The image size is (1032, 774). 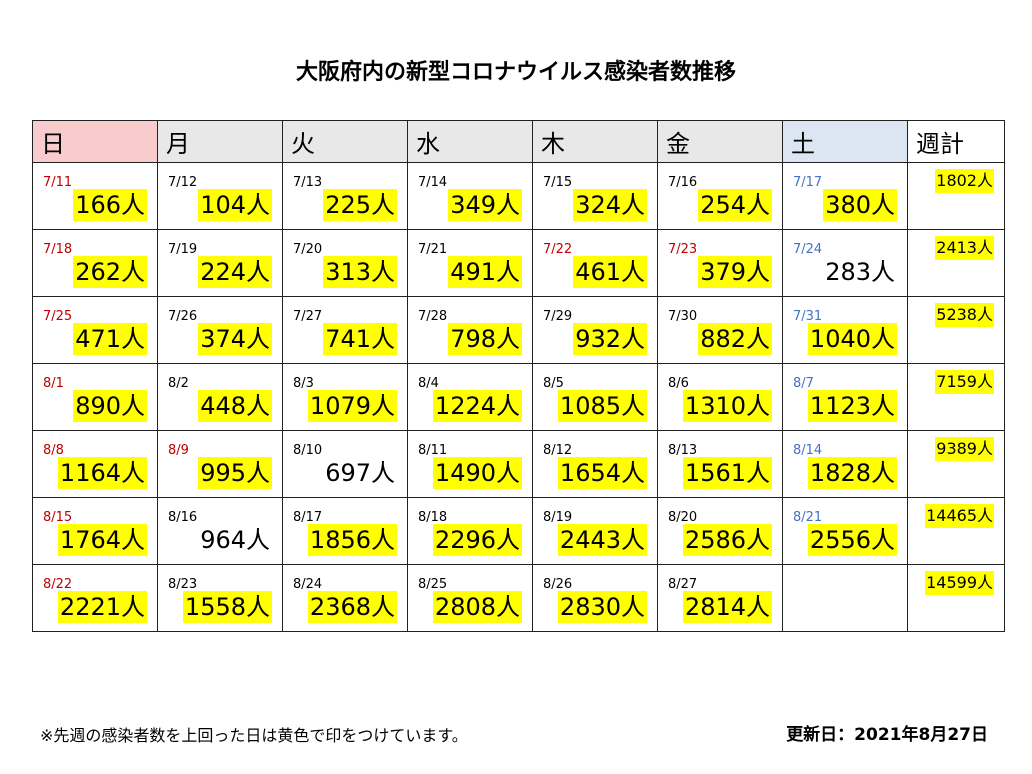 What do you see at coordinates (558, 450) in the screenshot?
I see `date-label: 8/12` at bounding box center [558, 450].